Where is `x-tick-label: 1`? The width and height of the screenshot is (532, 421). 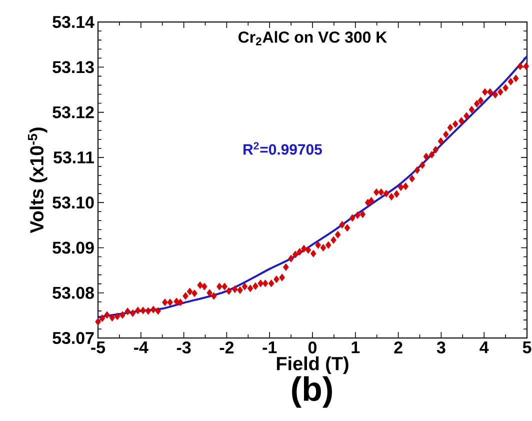
x-tick-label: 1 is located at coordinates (356, 348).